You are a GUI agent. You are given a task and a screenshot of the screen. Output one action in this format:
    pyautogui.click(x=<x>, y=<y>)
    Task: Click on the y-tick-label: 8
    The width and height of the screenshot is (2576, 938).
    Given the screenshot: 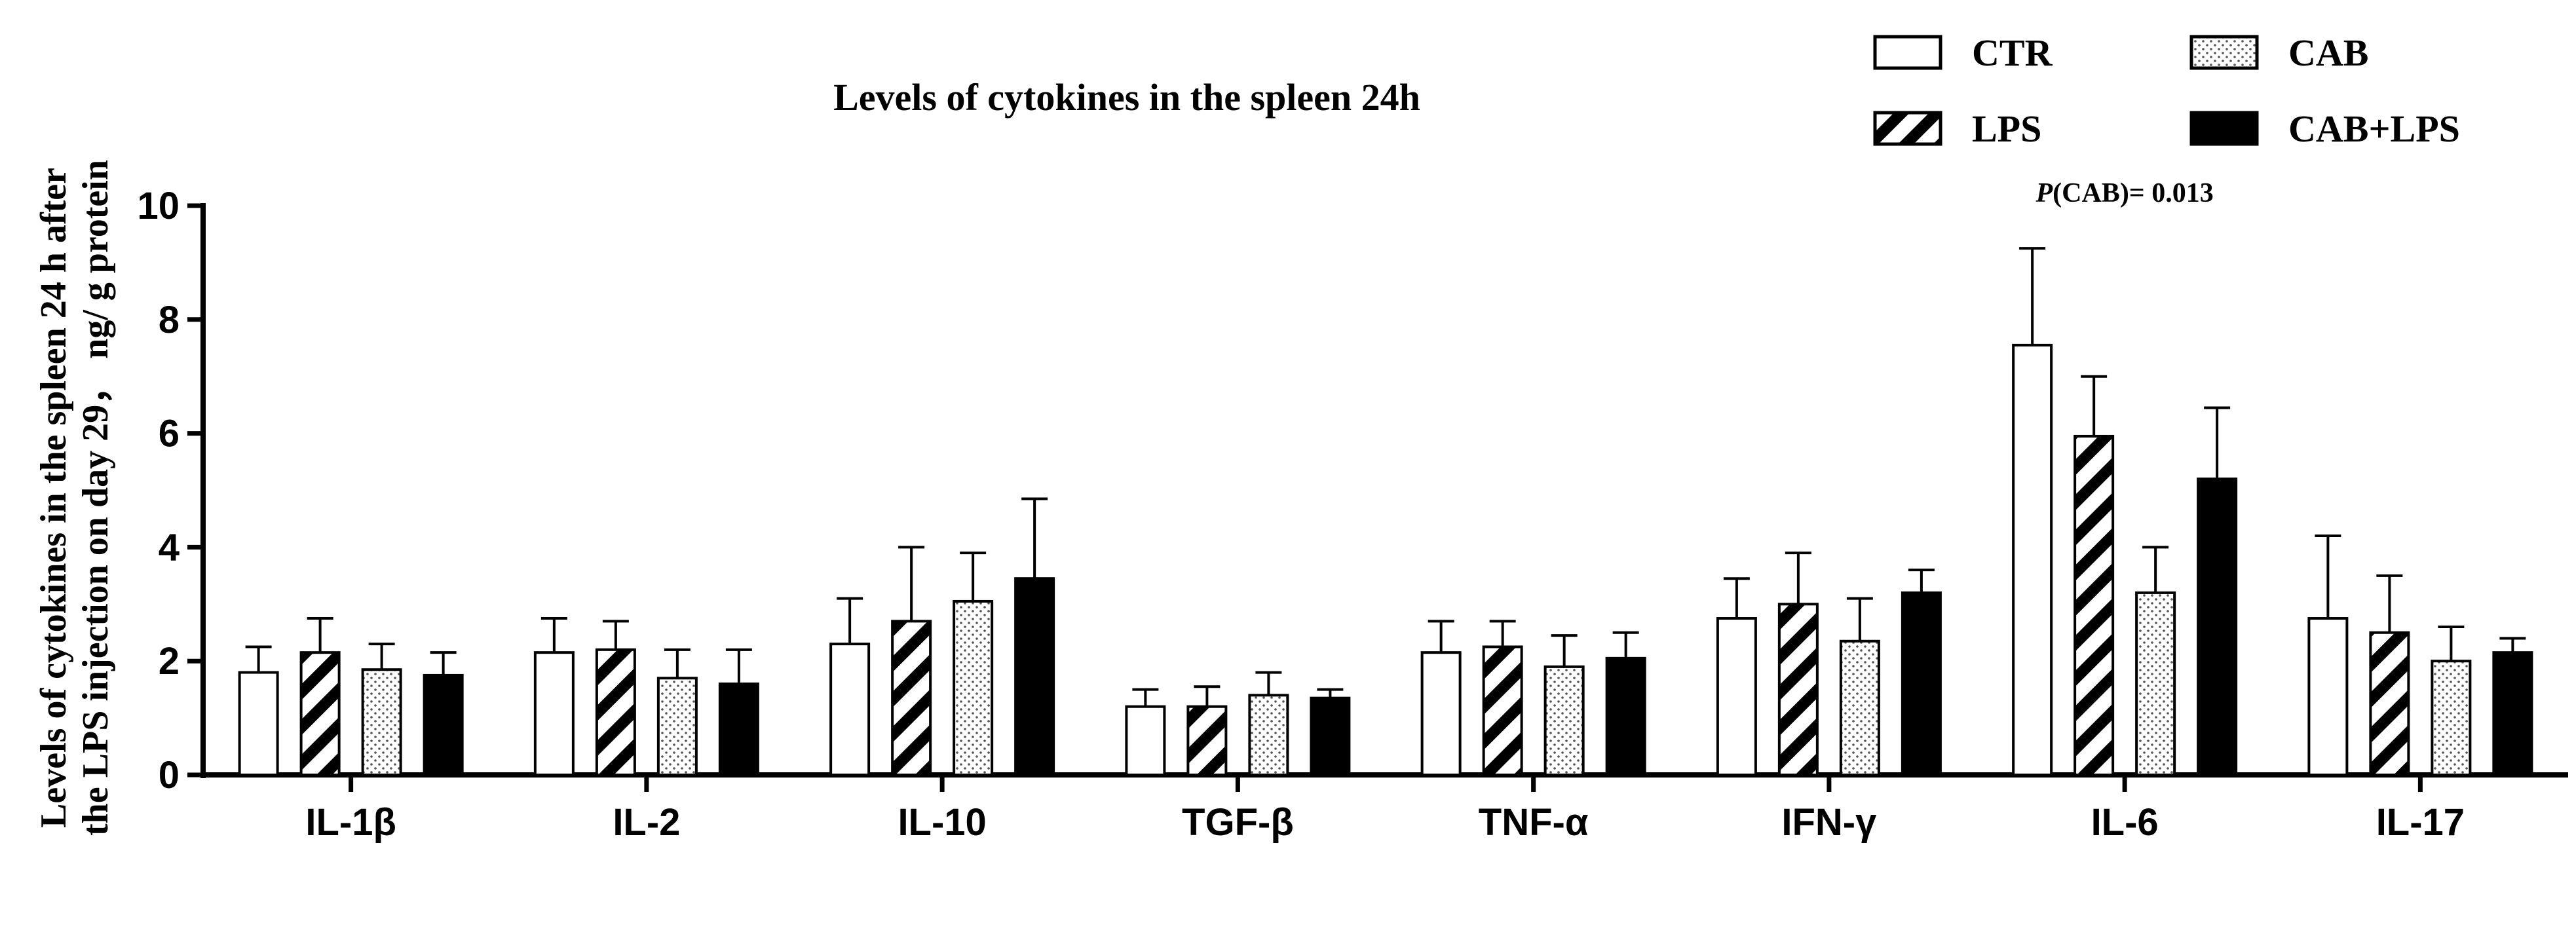 What is the action you would take?
    pyautogui.click(x=170, y=320)
    